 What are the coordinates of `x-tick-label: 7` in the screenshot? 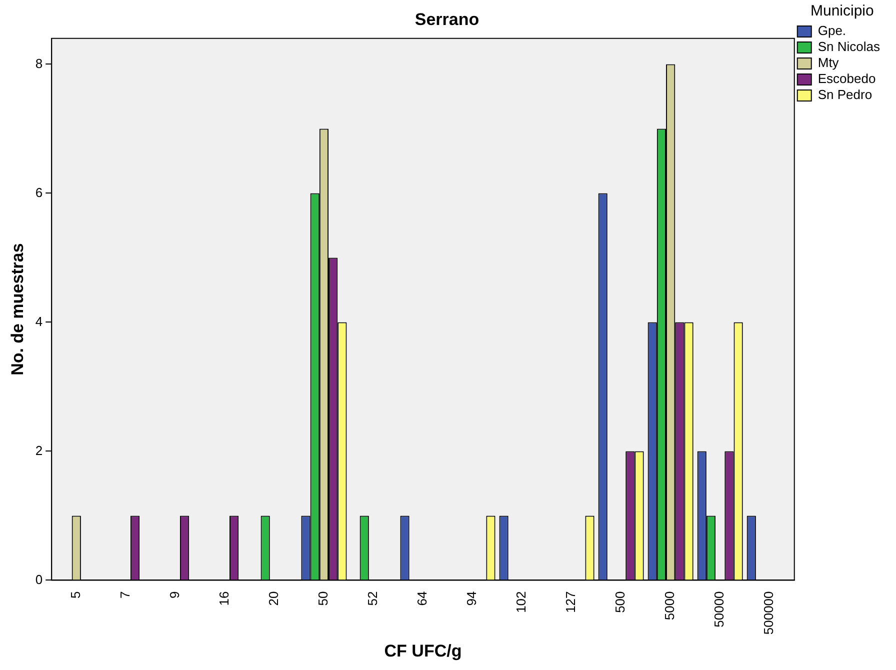 It's located at (124, 594).